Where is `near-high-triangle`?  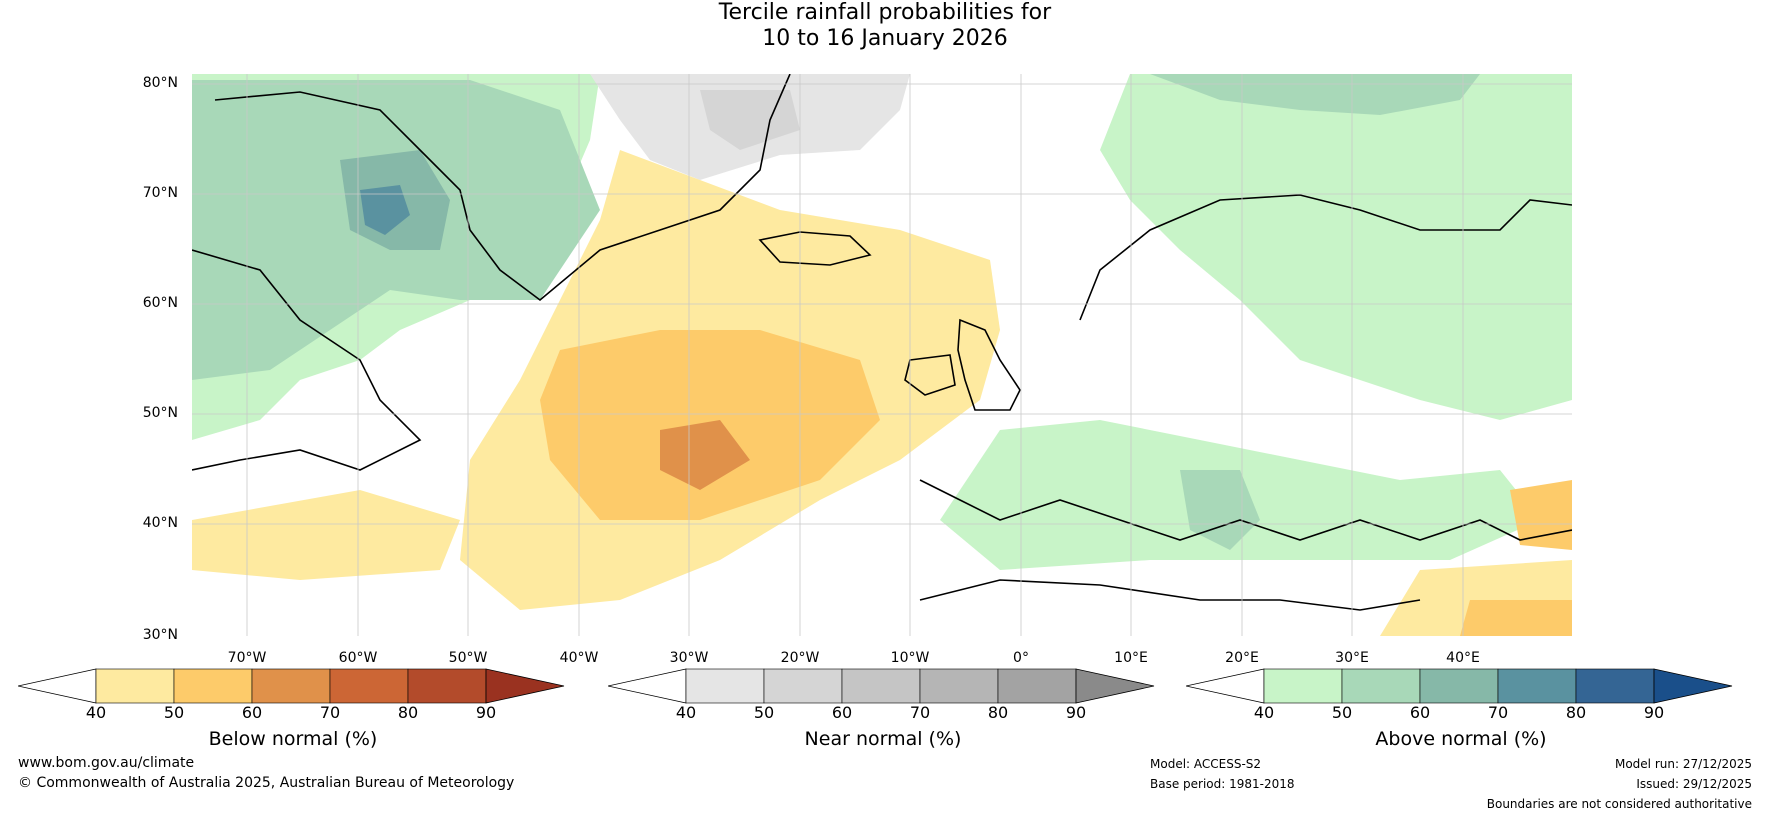
near-high-triangle is located at coordinates (1115, 686).